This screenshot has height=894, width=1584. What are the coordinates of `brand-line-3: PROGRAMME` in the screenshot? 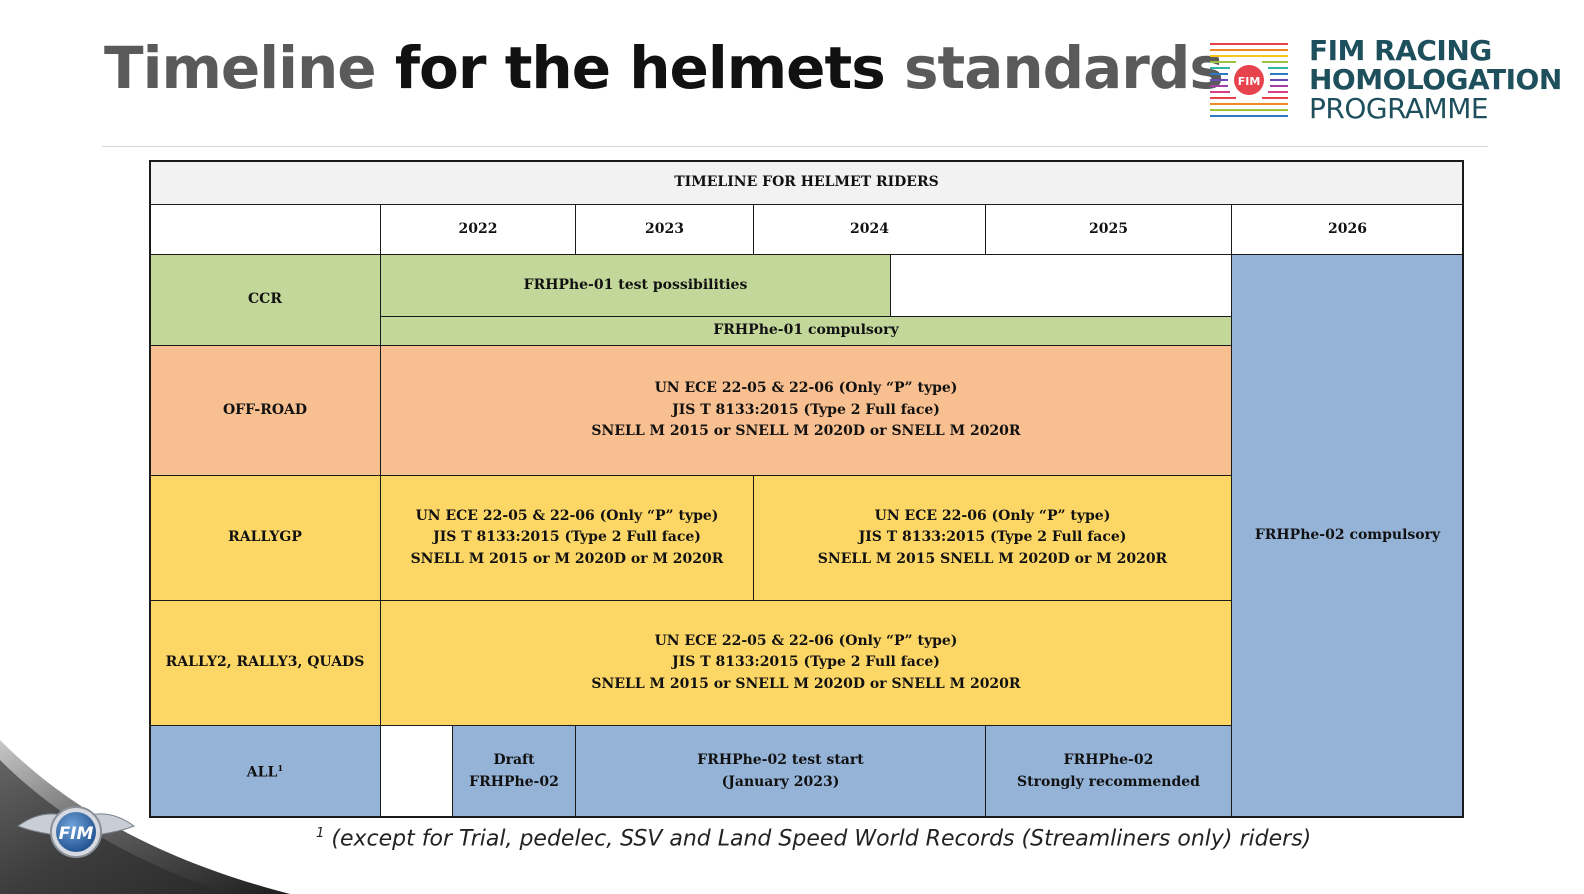 It's located at (1399, 108).